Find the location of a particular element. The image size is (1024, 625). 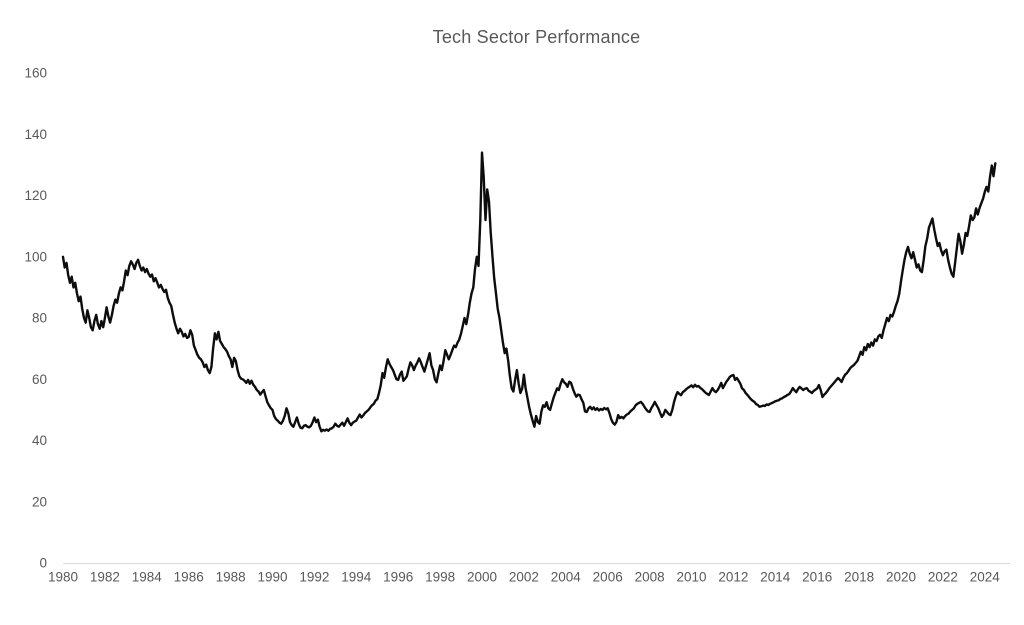

x-tick-label: 2012 is located at coordinates (733, 577).